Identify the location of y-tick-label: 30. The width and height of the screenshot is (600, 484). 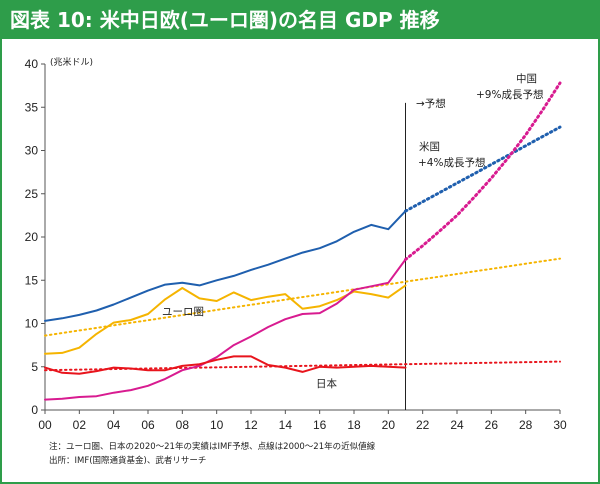
(32, 151).